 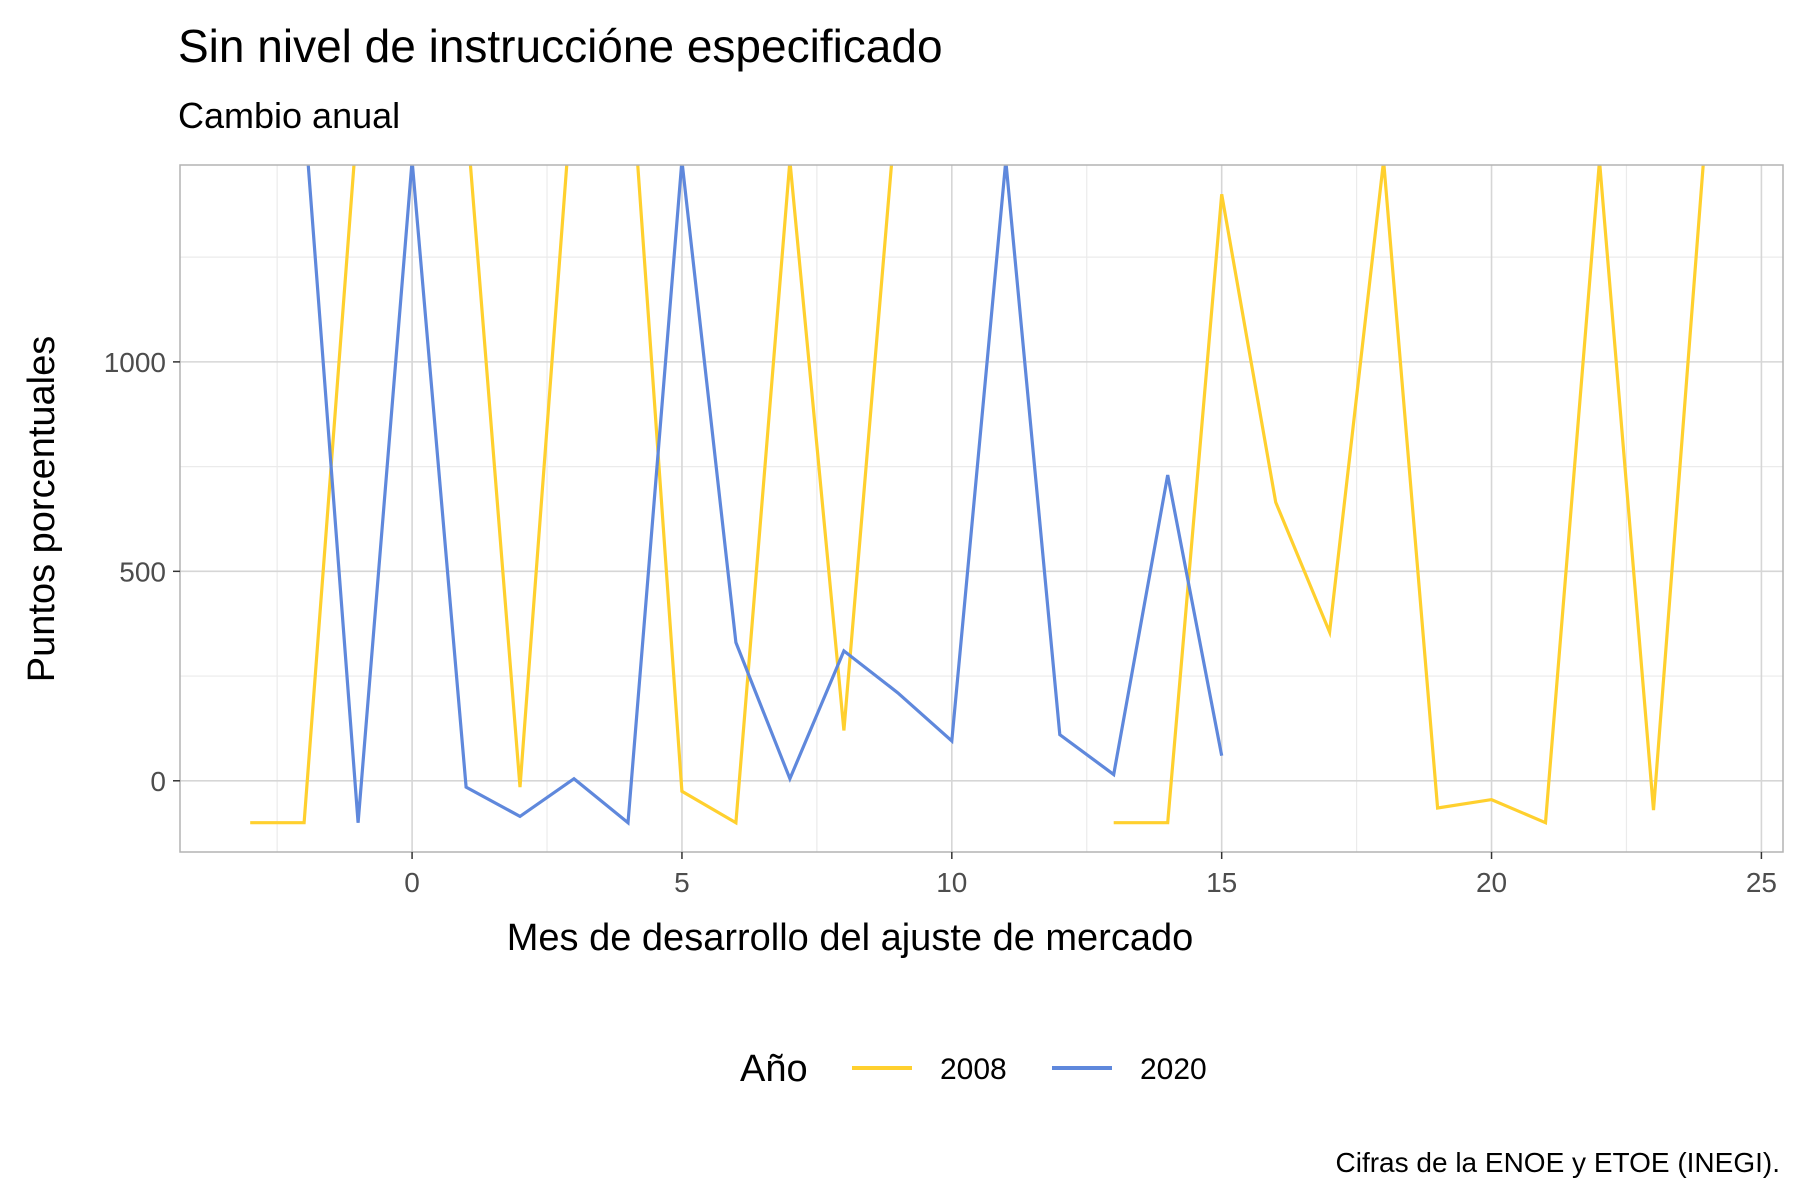 What do you see at coordinates (850, 938) in the screenshot?
I see `x-axis-title: Mes de desarrollo del ajuste de mercado` at bounding box center [850, 938].